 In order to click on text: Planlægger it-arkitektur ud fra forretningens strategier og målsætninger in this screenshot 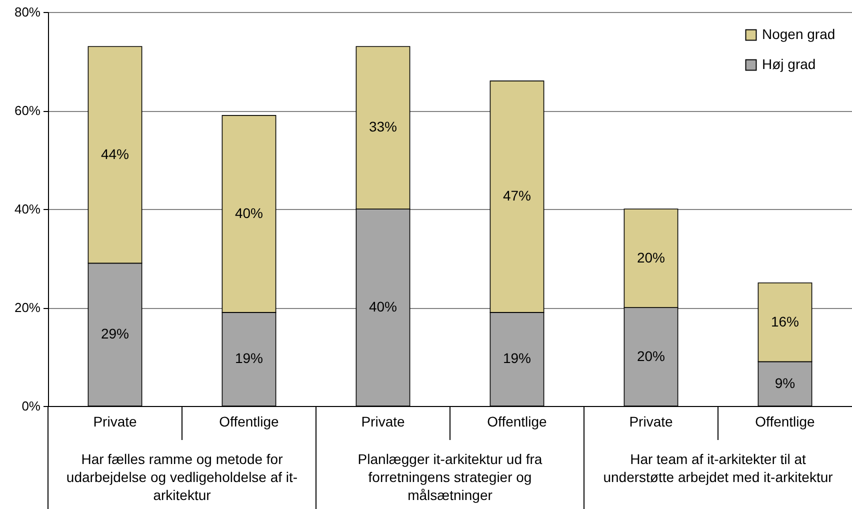, I will do `click(450, 477)`.